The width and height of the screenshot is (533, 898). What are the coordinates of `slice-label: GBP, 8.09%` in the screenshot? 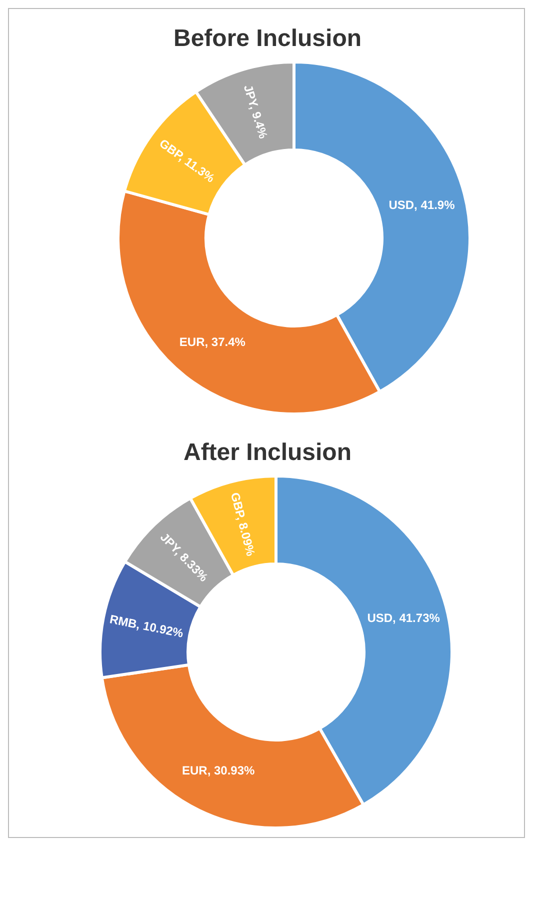 It's located at (243, 524).